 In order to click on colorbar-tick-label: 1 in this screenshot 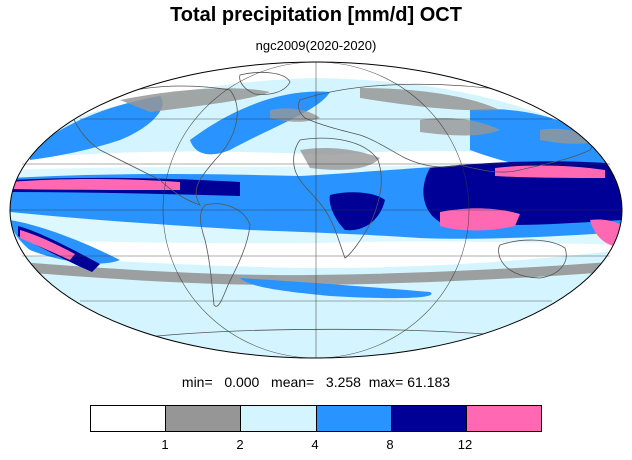, I will do `click(165, 444)`.